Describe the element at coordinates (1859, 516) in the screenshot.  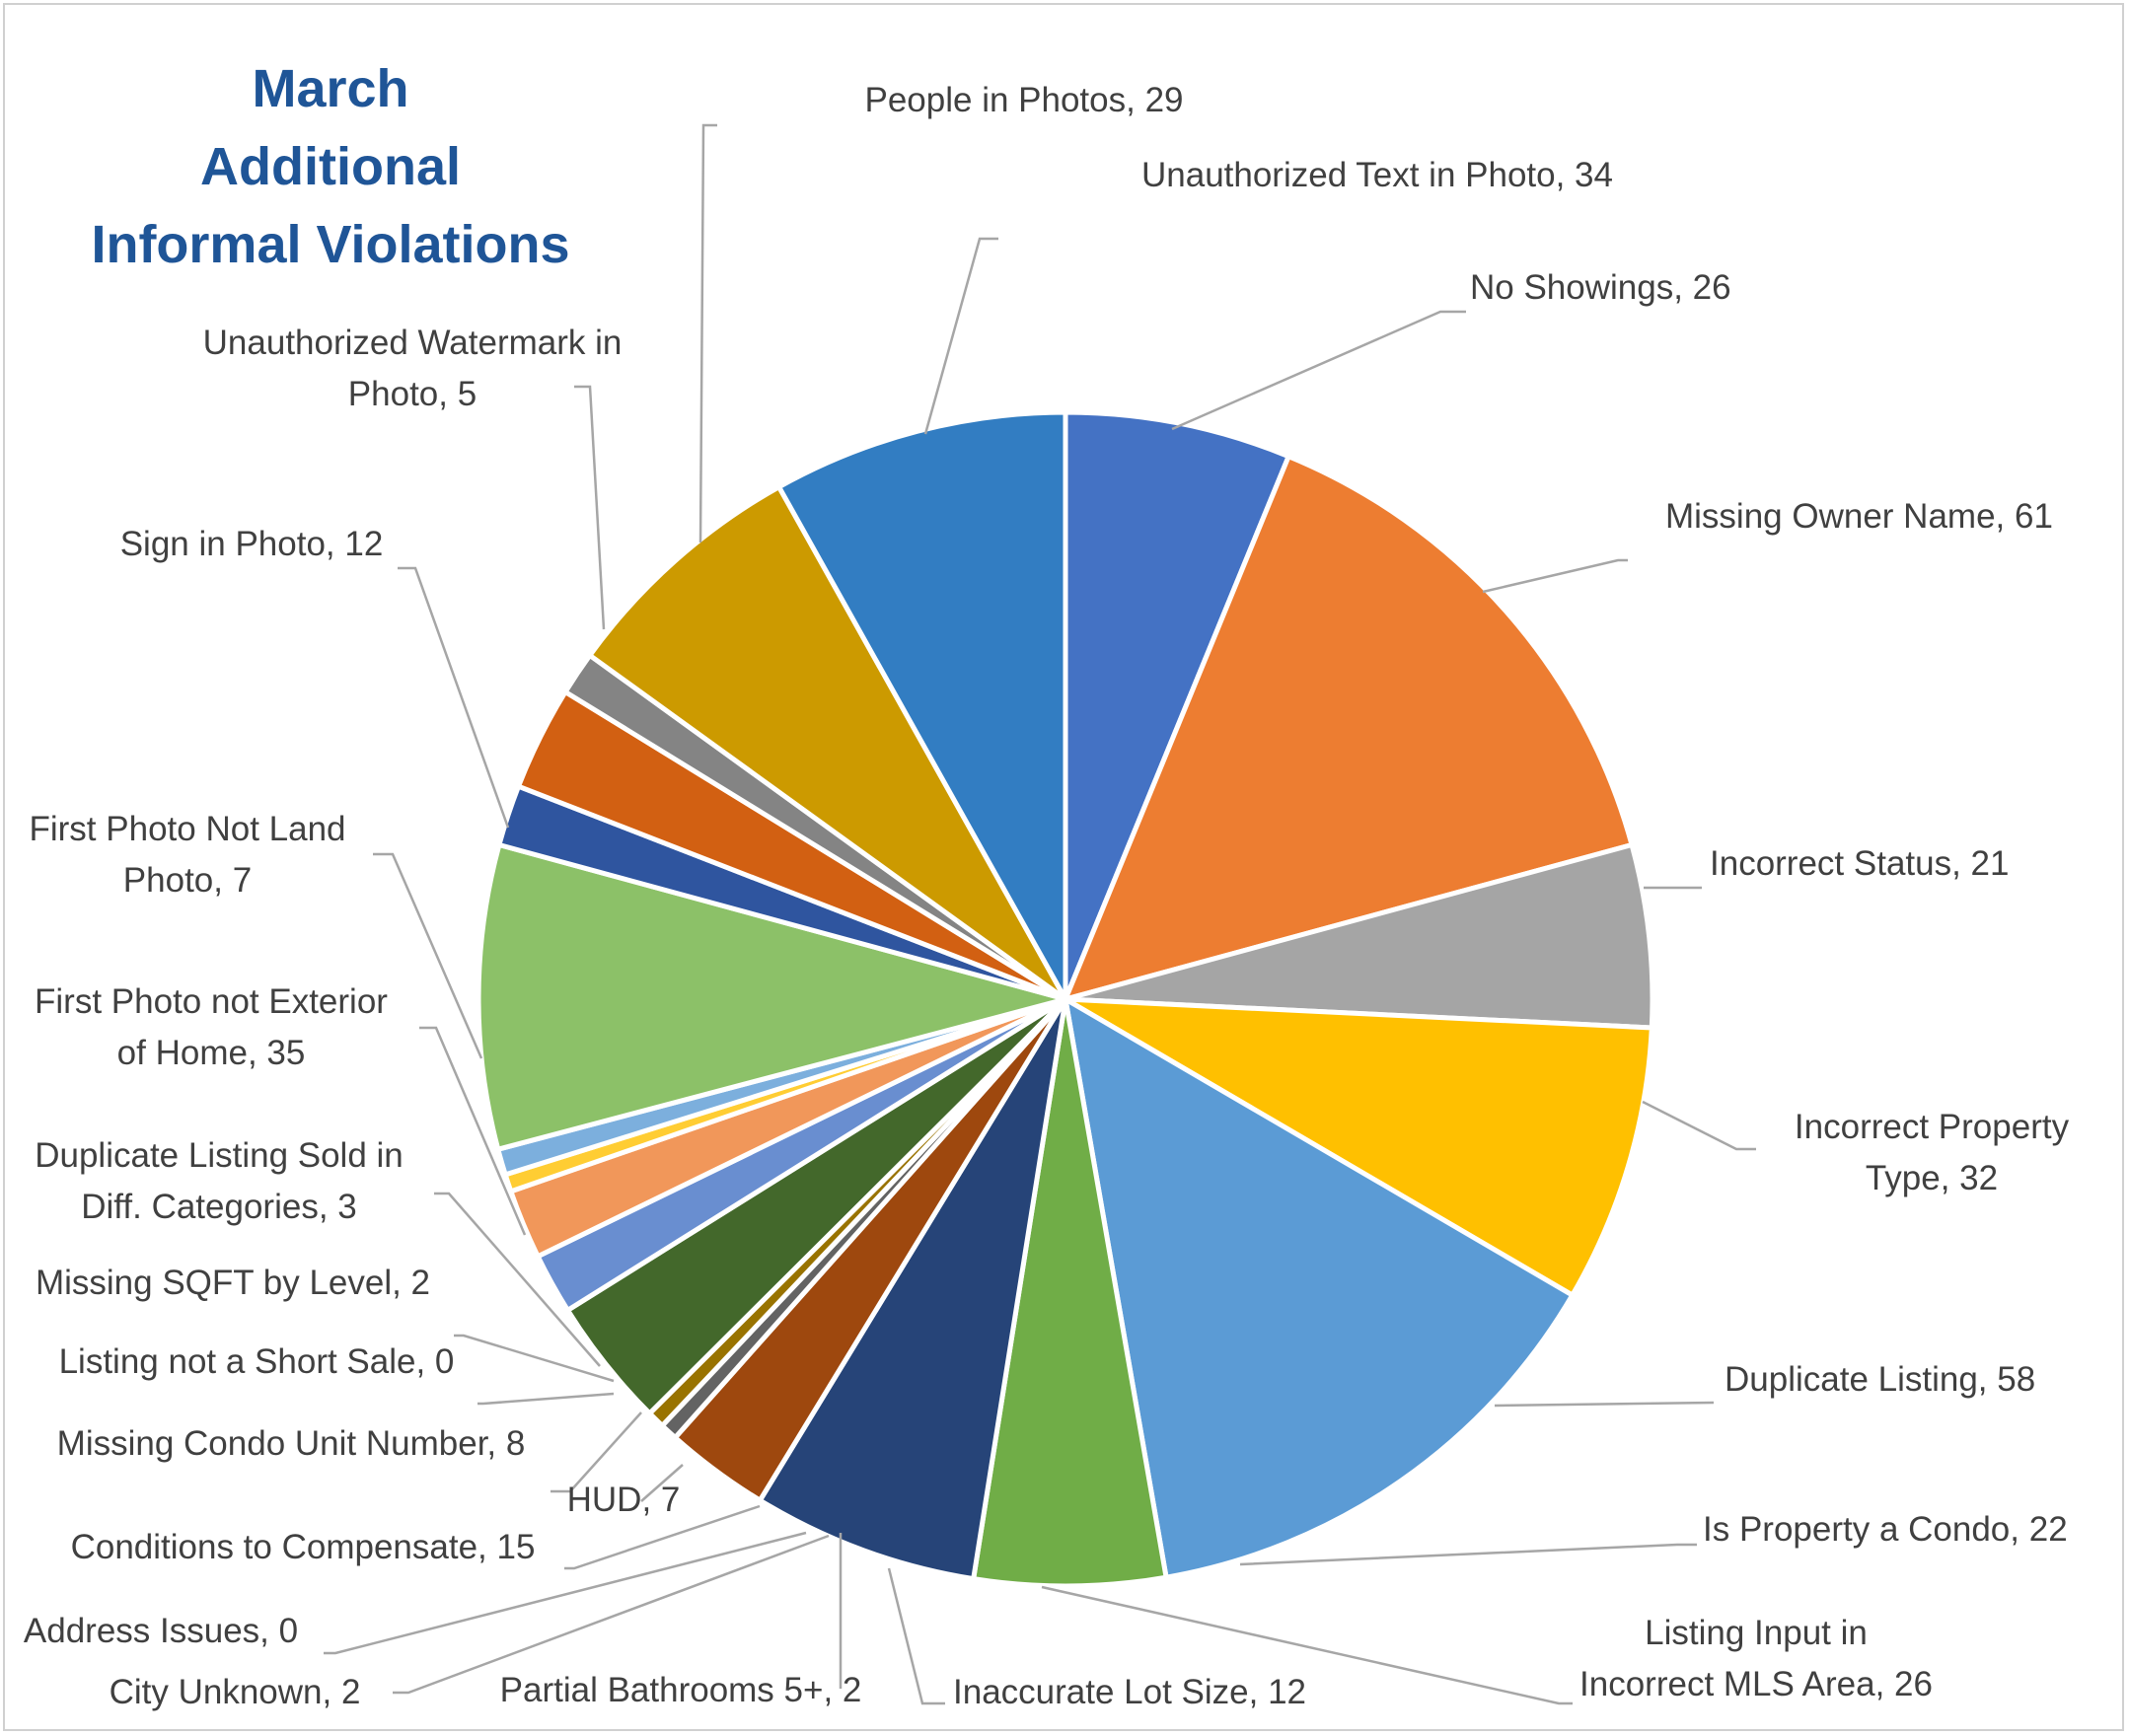
I see `slice-data-label: Missing Owner Name, 61` at that location.